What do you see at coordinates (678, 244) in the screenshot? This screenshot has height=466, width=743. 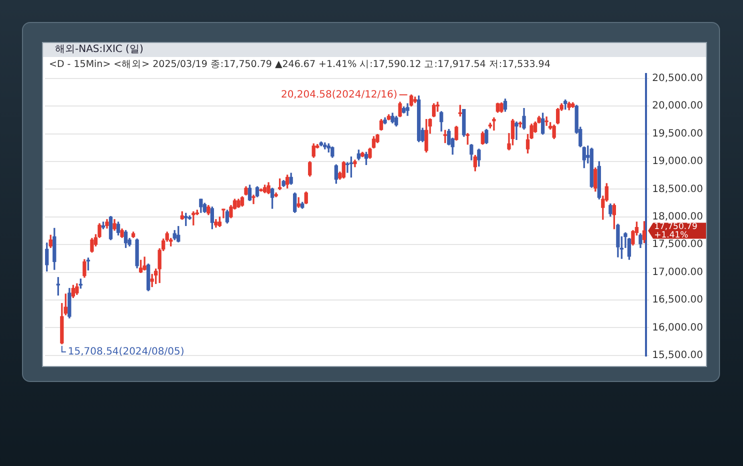 I see `y-tick-label: 17,500.00` at bounding box center [678, 244].